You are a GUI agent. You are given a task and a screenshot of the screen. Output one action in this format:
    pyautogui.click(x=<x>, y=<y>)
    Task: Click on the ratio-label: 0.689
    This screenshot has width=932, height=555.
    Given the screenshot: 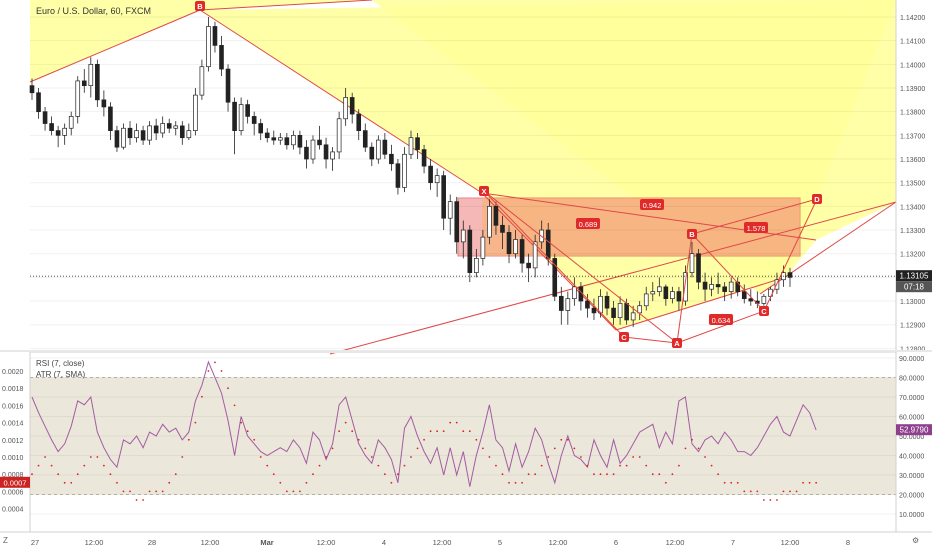 What is the action you would take?
    pyautogui.click(x=588, y=224)
    